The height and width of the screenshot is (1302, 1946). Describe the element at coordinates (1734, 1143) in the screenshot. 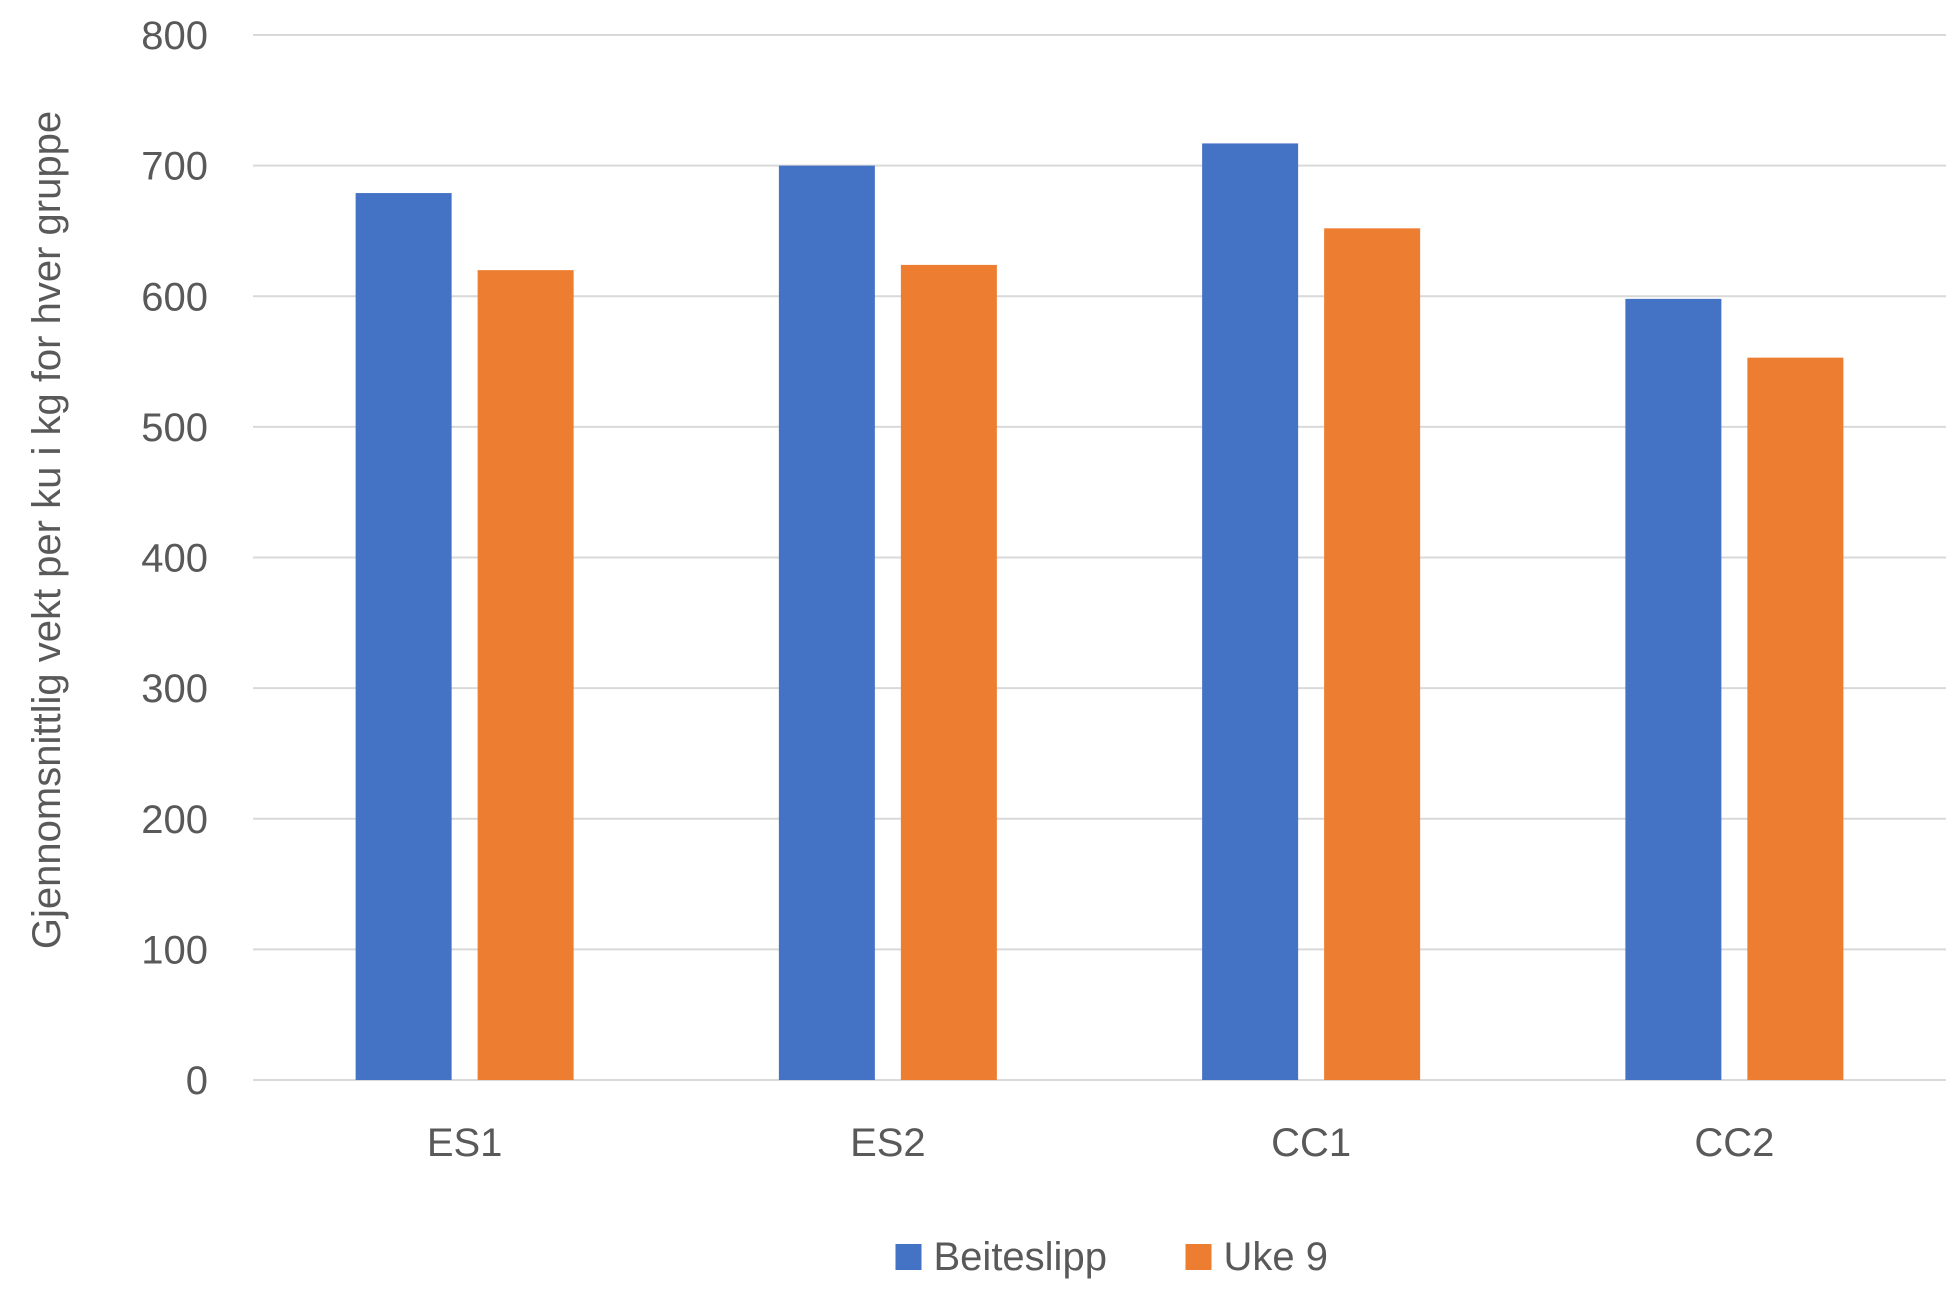

I see `x-tick-label: CC2` at that location.